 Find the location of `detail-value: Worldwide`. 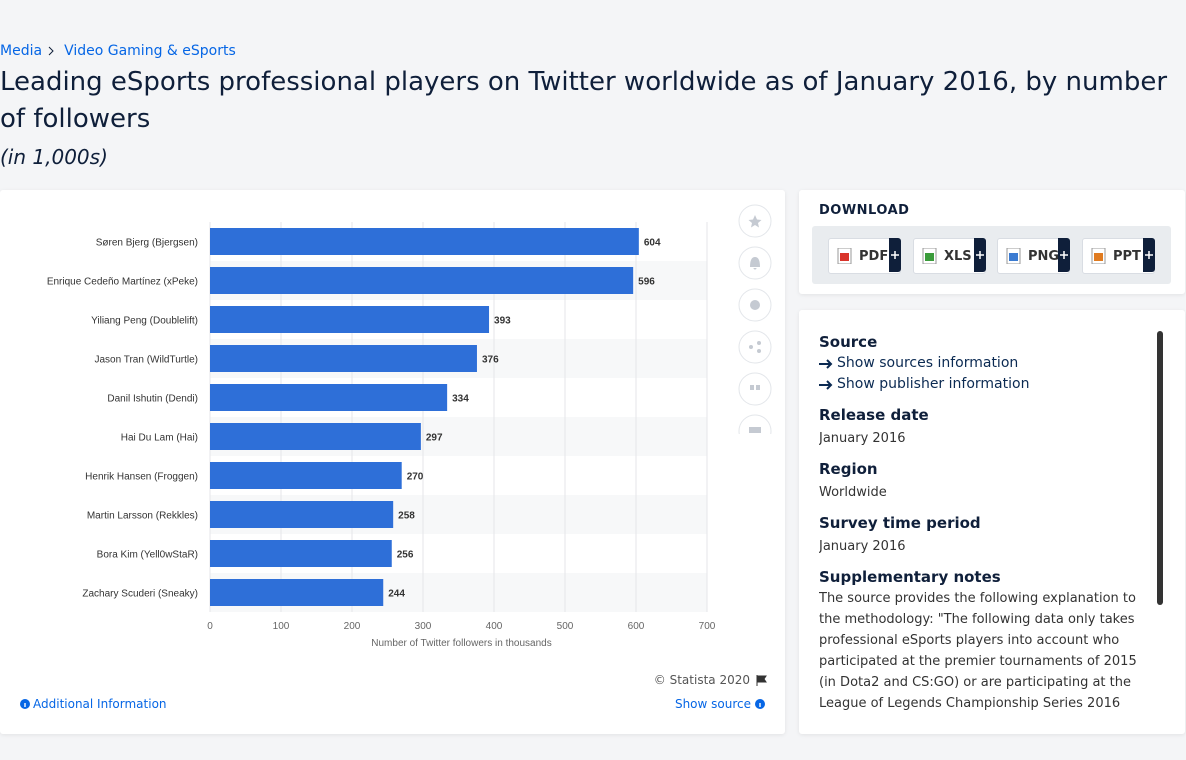

detail-value: Worldwide is located at coordinates (853, 492).